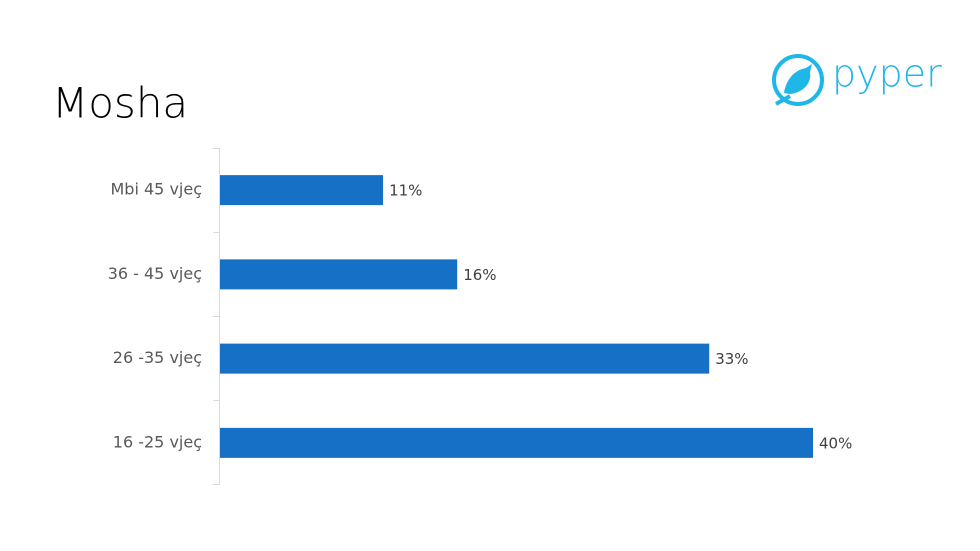 The width and height of the screenshot is (980, 551). Describe the element at coordinates (157, 441) in the screenshot. I see `category-label: 16 -25 vjeç` at that location.